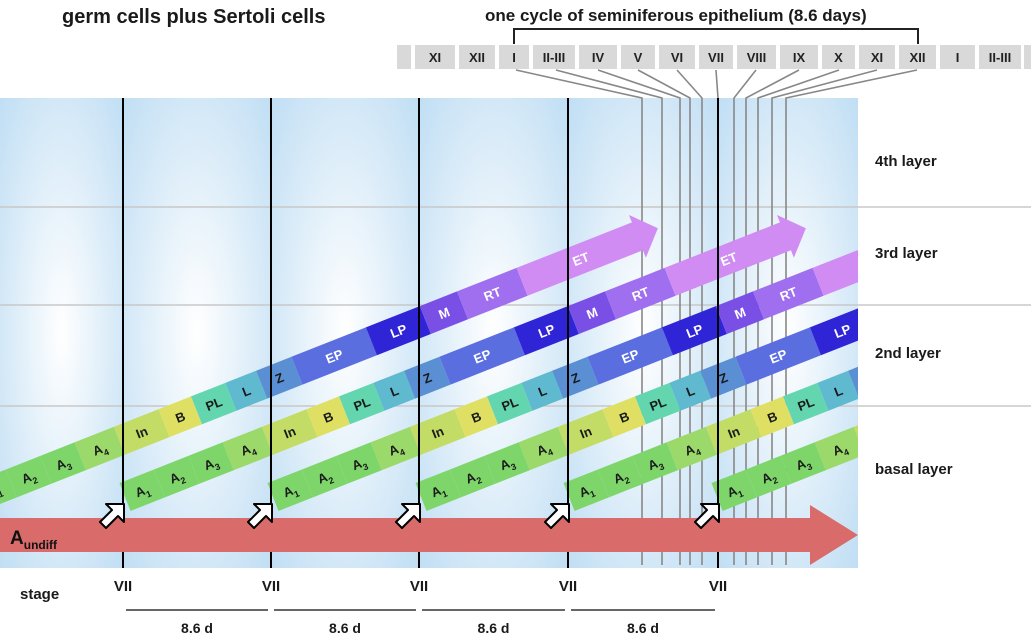 Image resolution: width=1031 pixels, height=640 pixels. Describe the element at coordinates (707, 516) in the screenshot. I see `entry-arrow-icon` at that location.